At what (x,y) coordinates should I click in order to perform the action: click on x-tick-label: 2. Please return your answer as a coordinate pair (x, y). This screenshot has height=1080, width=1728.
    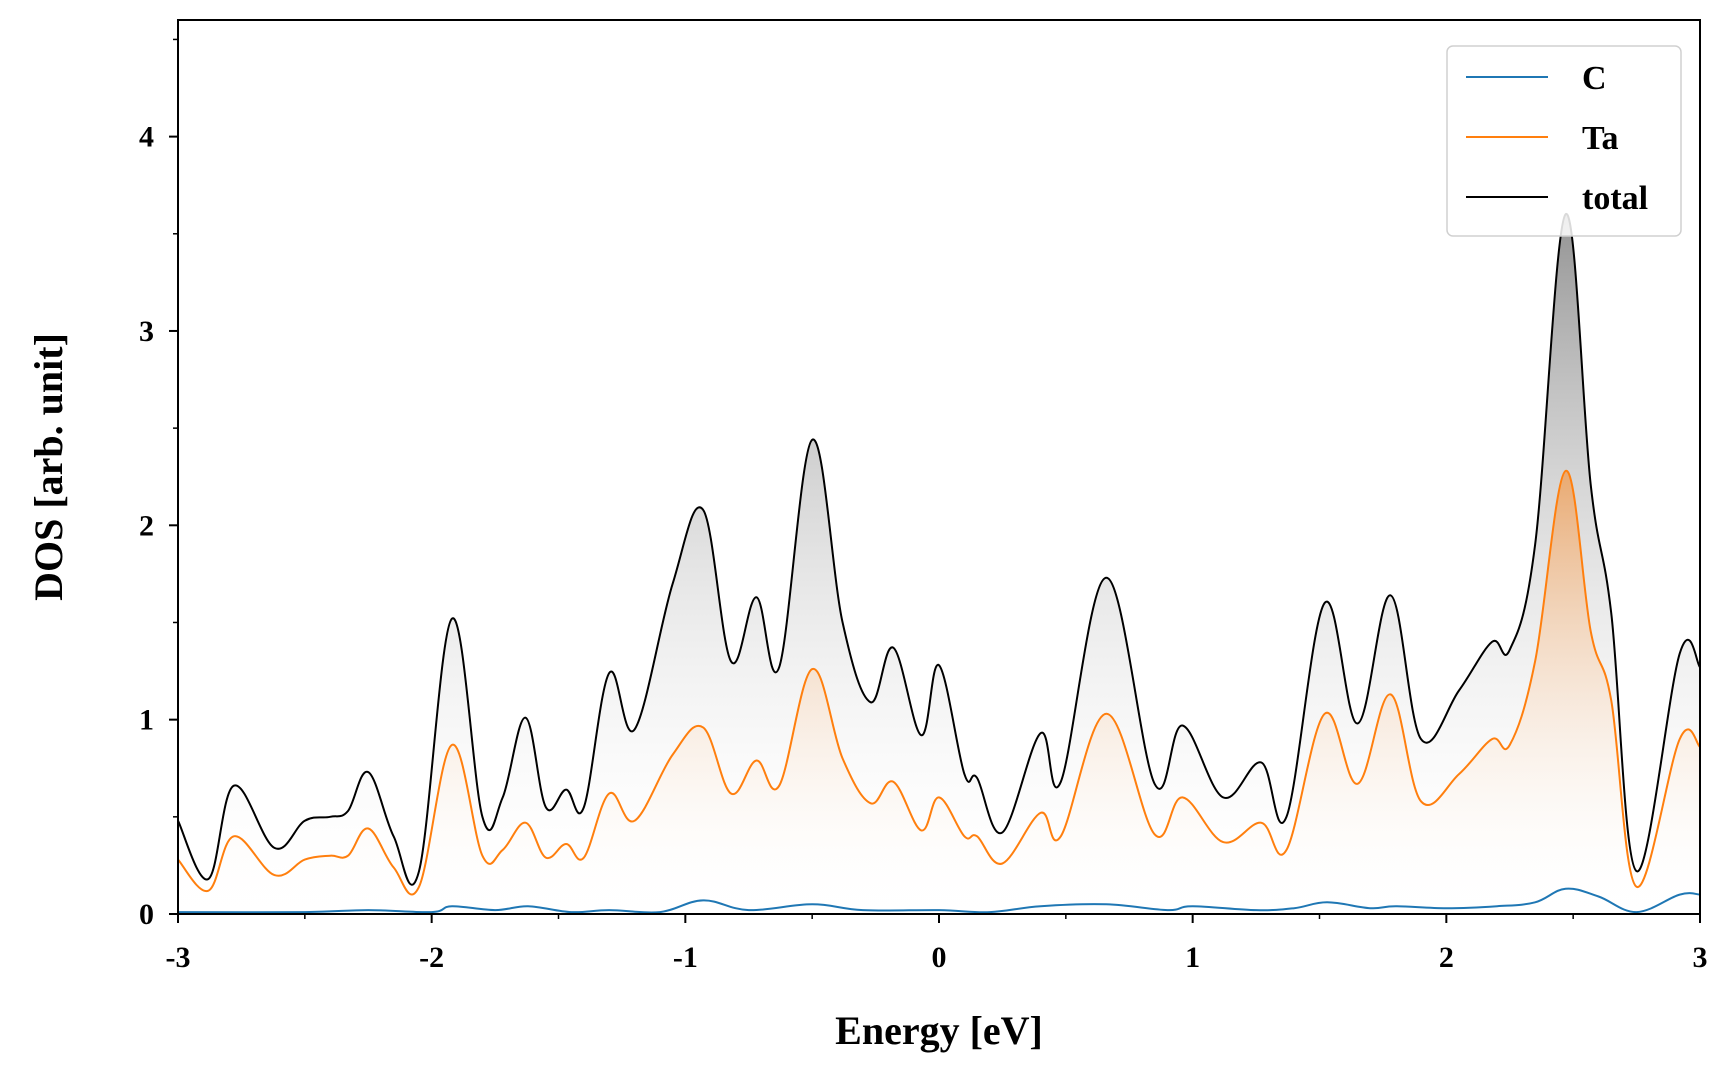
    Looking at the image, I should click on (1446, 957).